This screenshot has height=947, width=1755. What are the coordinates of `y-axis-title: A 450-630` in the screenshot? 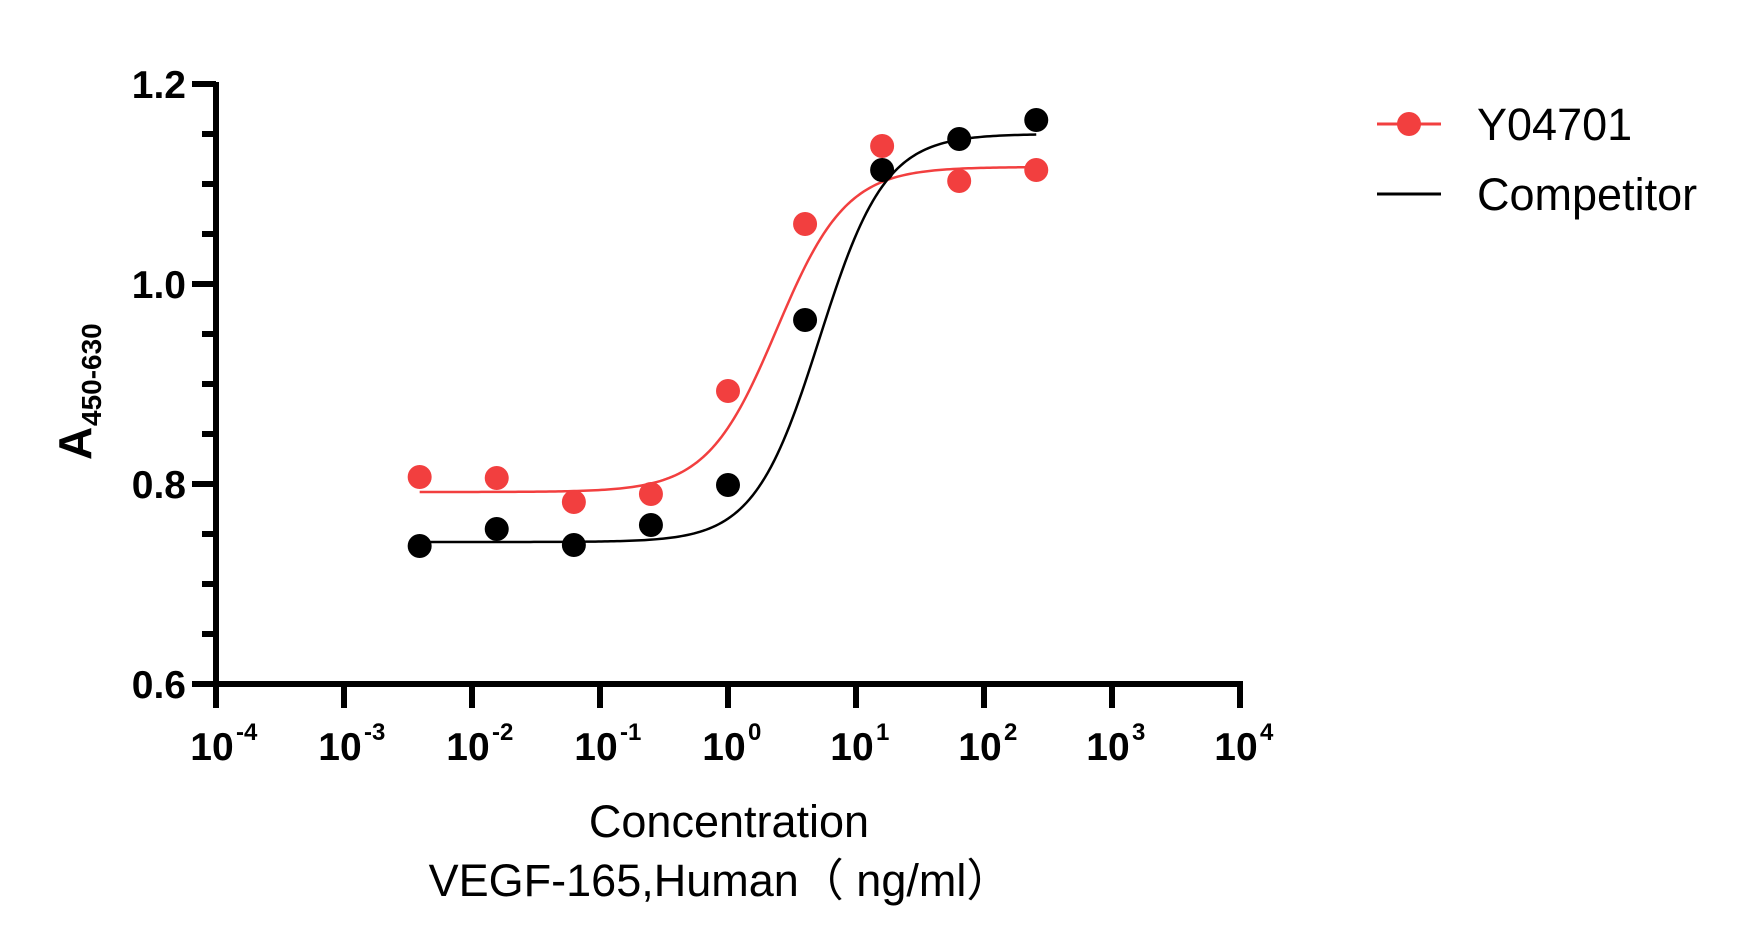 It's located at (78, 391).